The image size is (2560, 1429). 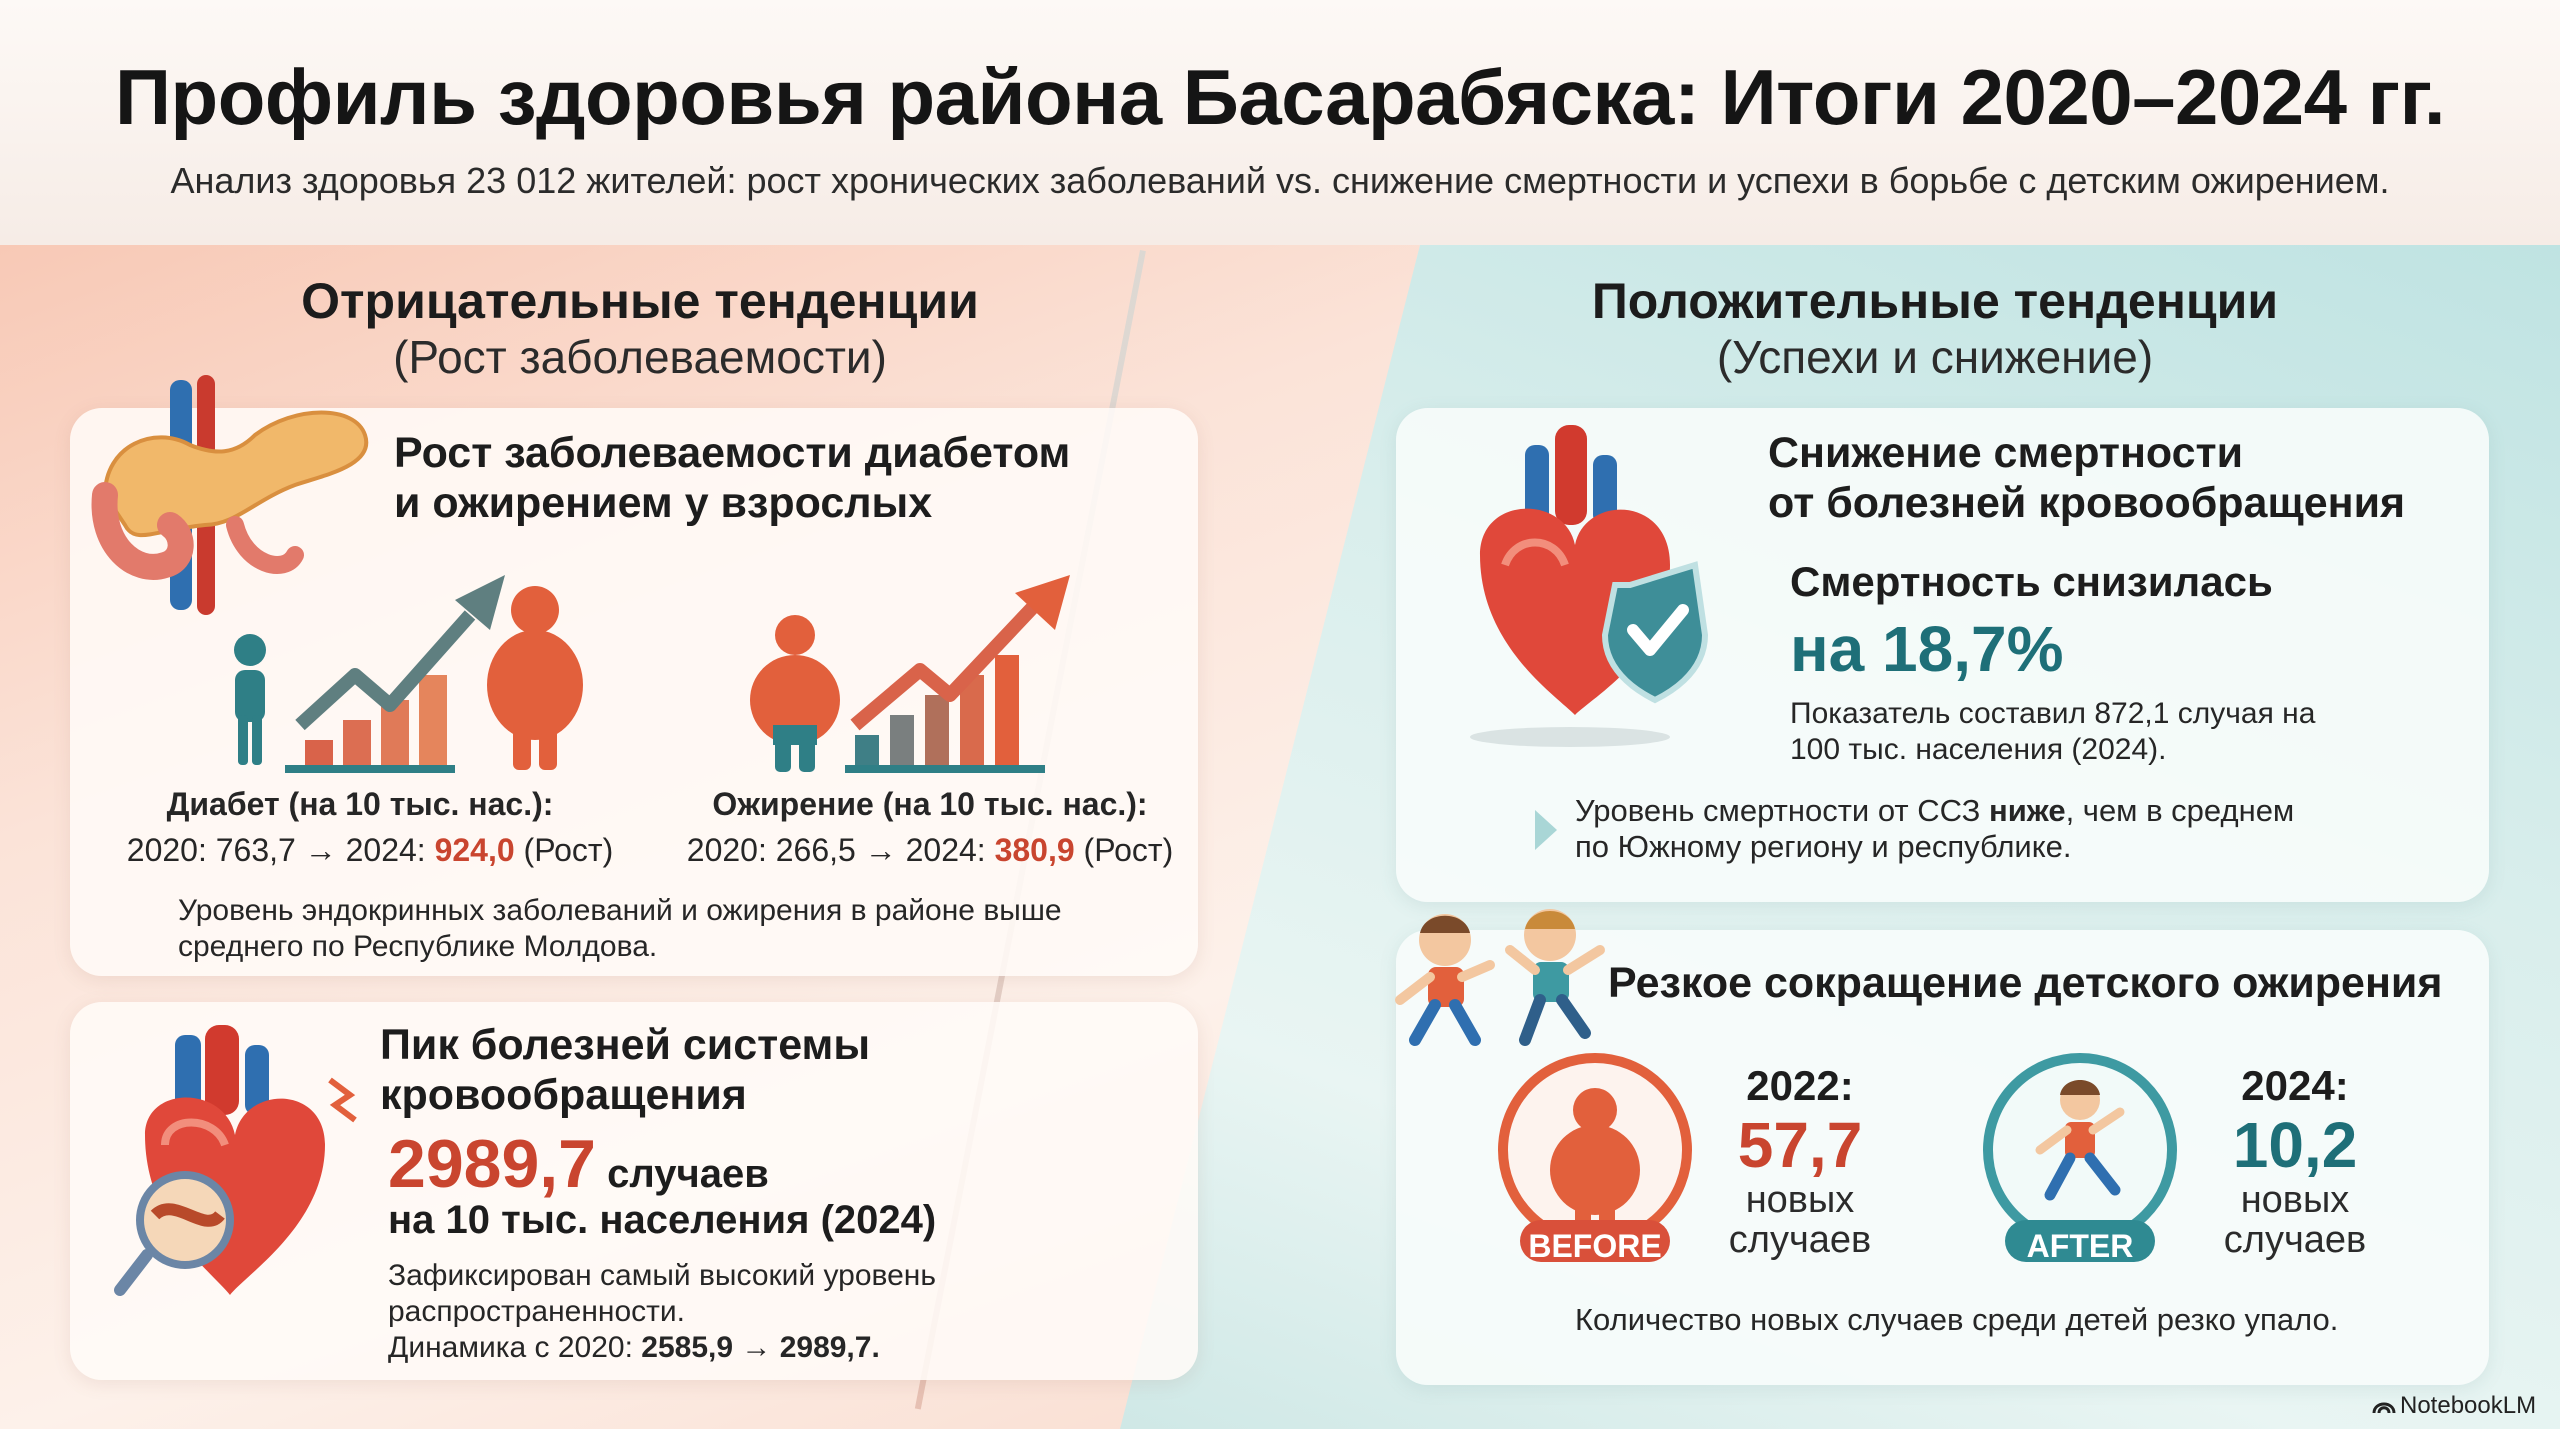 What do you see at coordinates (1124, 850) in the screenshot?
I see `obesity-values-suffix: (Рост)` at bounding box center [1124, 850].